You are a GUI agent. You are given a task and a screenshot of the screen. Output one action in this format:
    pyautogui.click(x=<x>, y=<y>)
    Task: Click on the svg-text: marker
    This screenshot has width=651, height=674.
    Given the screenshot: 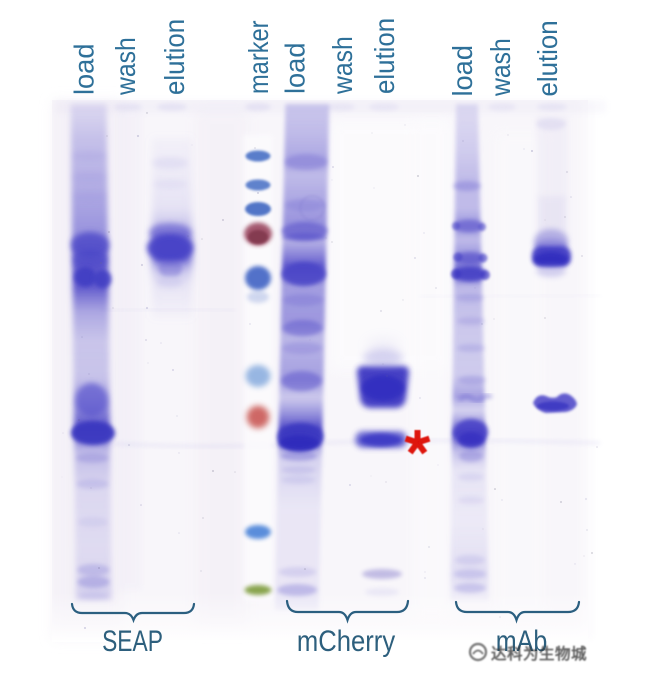 What is the action you would take?
    pyautogui.click(x=259, y=57)
    